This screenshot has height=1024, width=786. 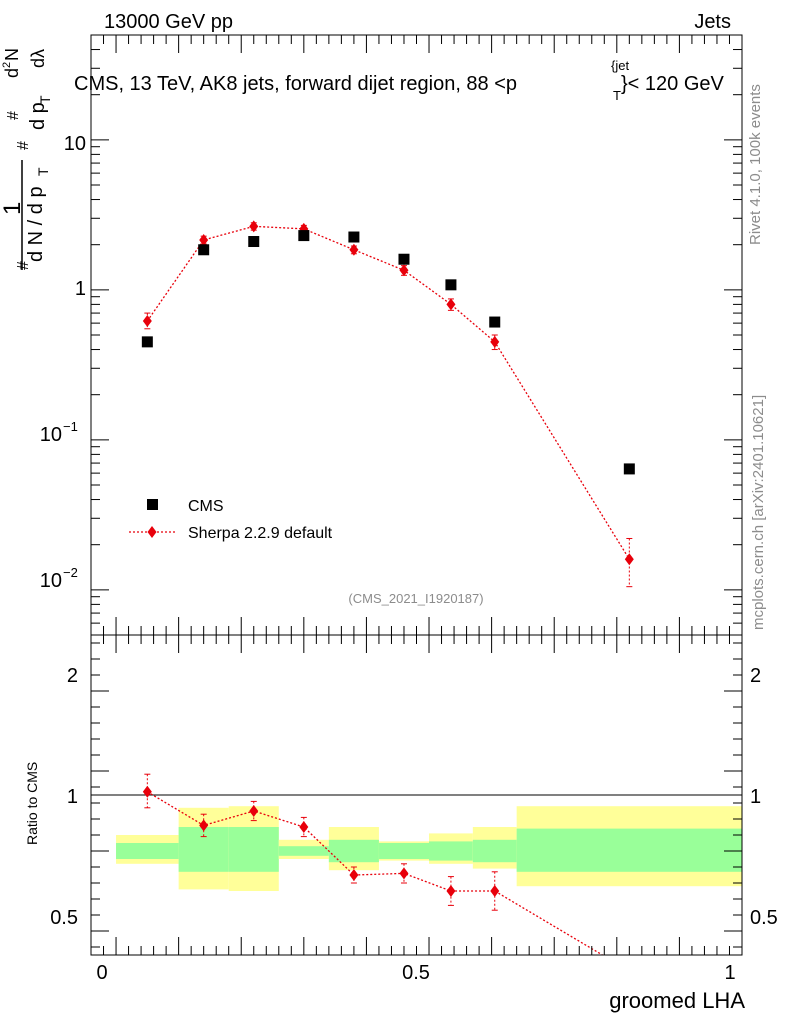 I want to click on legend-mc-marker, so click(x=152, y=532).